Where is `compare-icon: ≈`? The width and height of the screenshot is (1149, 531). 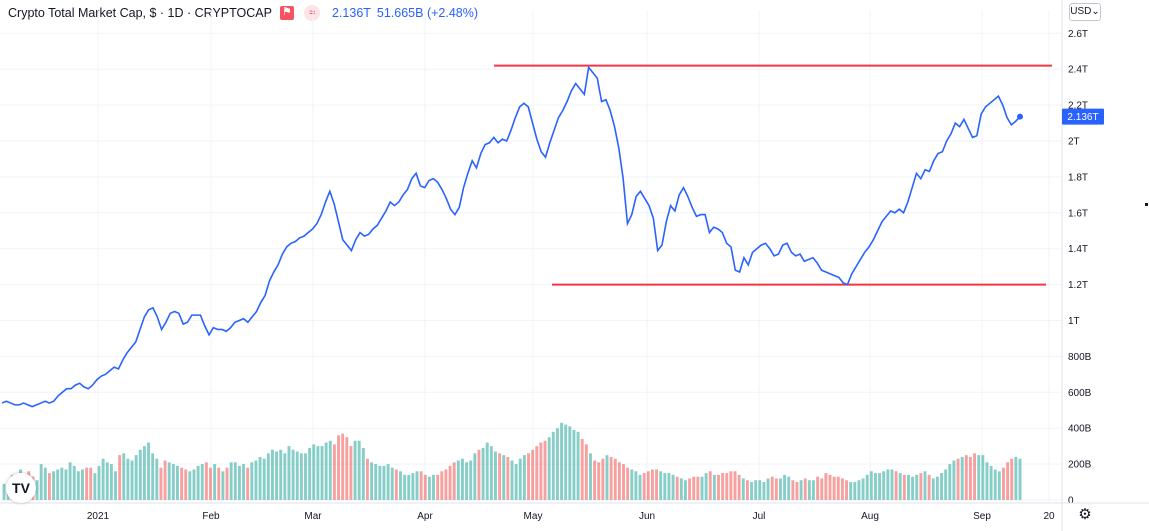
compare-icon: ≈ is located at coordinates (311, 13).